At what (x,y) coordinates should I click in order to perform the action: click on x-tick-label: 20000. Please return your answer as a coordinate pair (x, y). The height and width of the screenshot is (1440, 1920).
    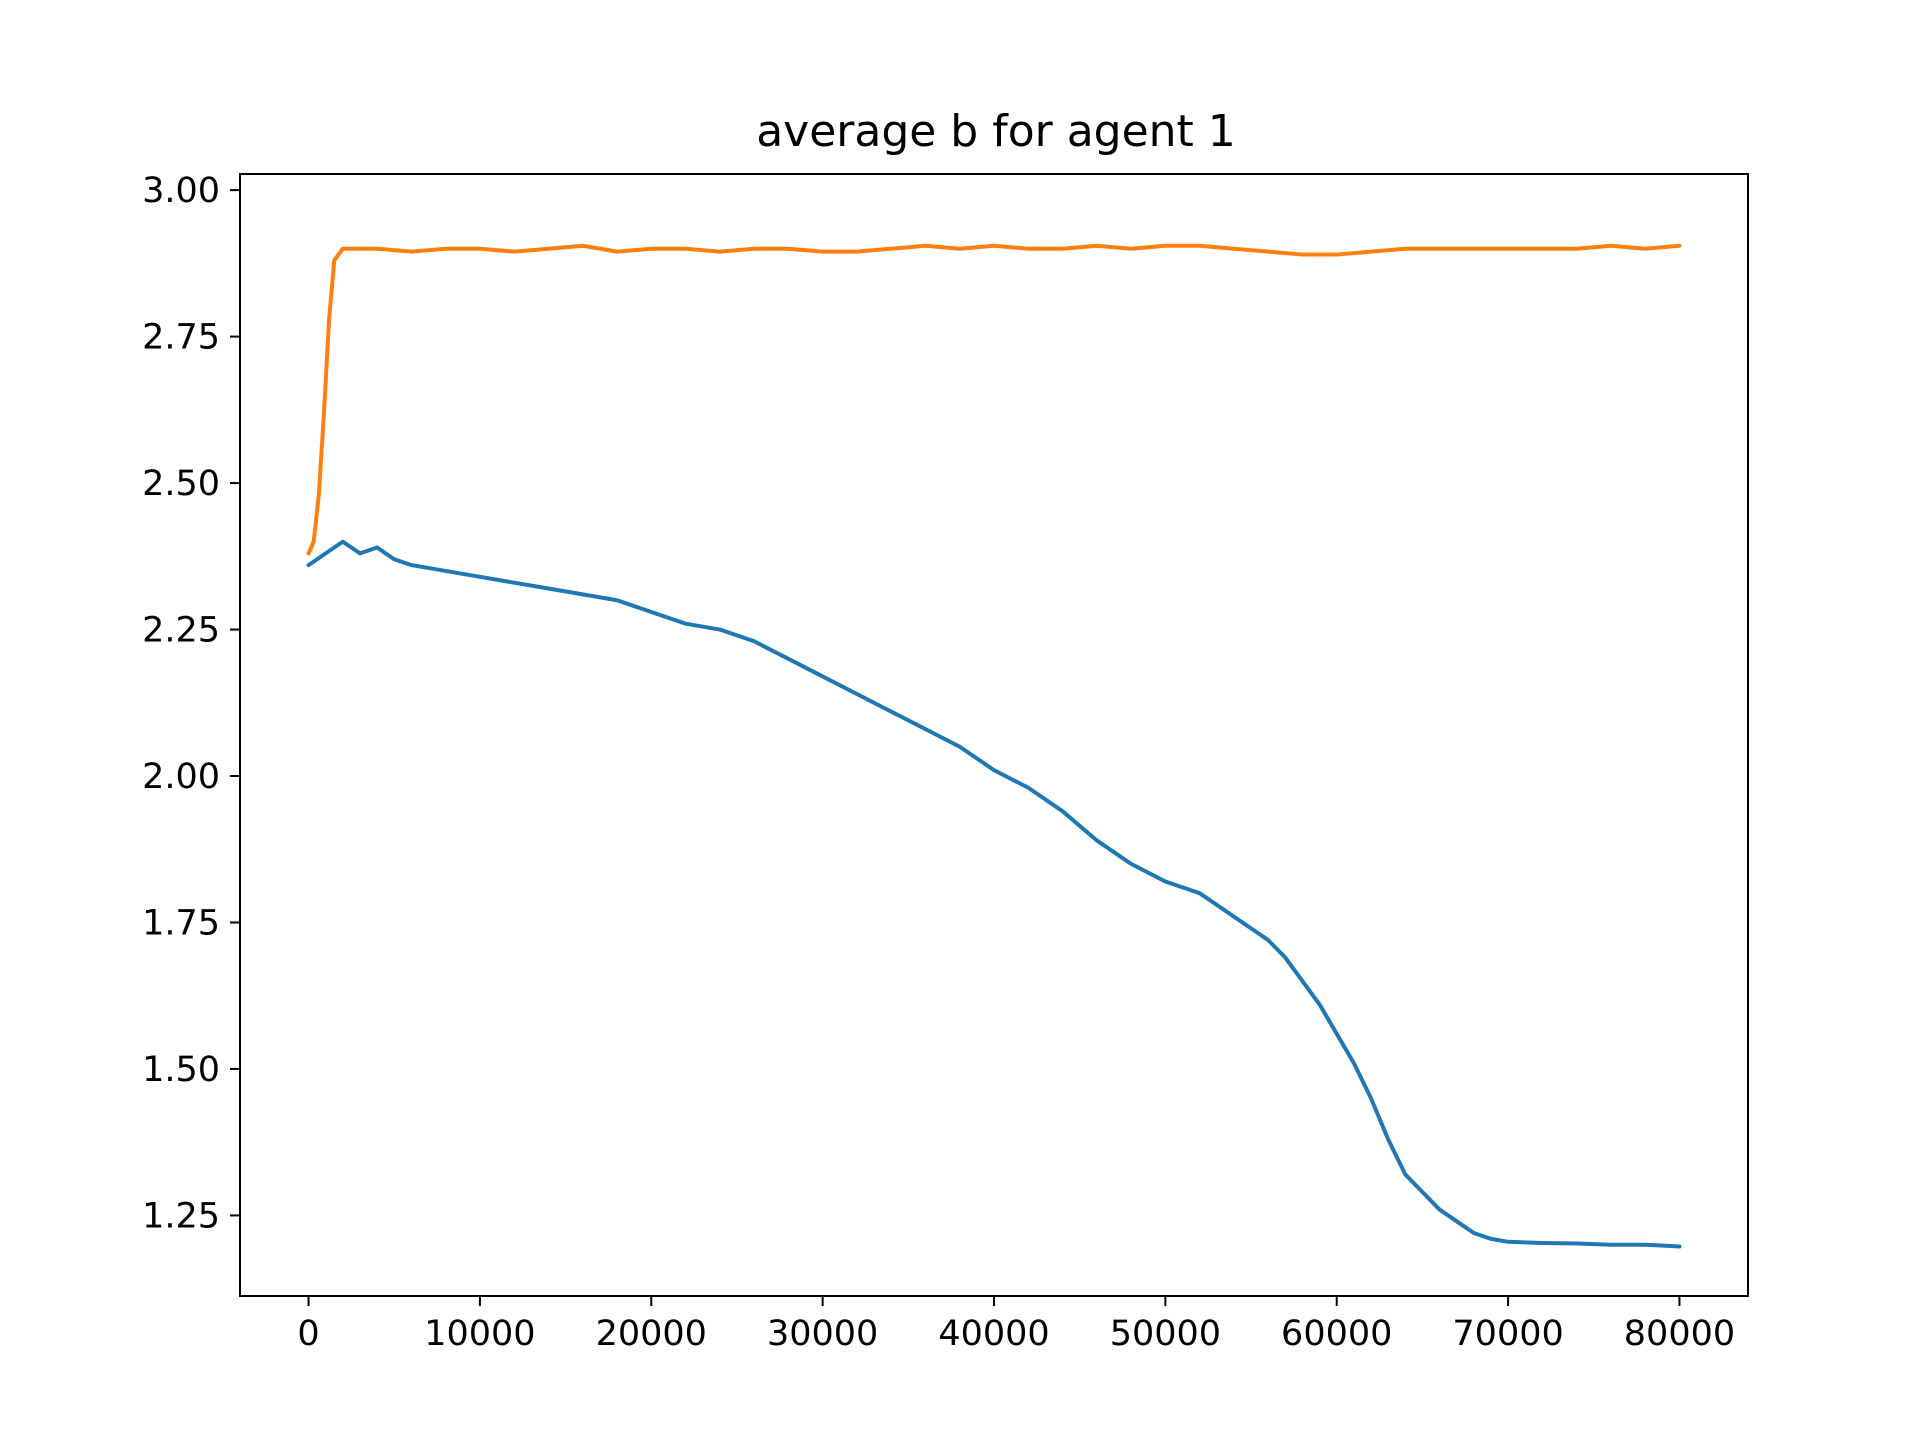
    Looking at the image, I should click on (651, 1334).